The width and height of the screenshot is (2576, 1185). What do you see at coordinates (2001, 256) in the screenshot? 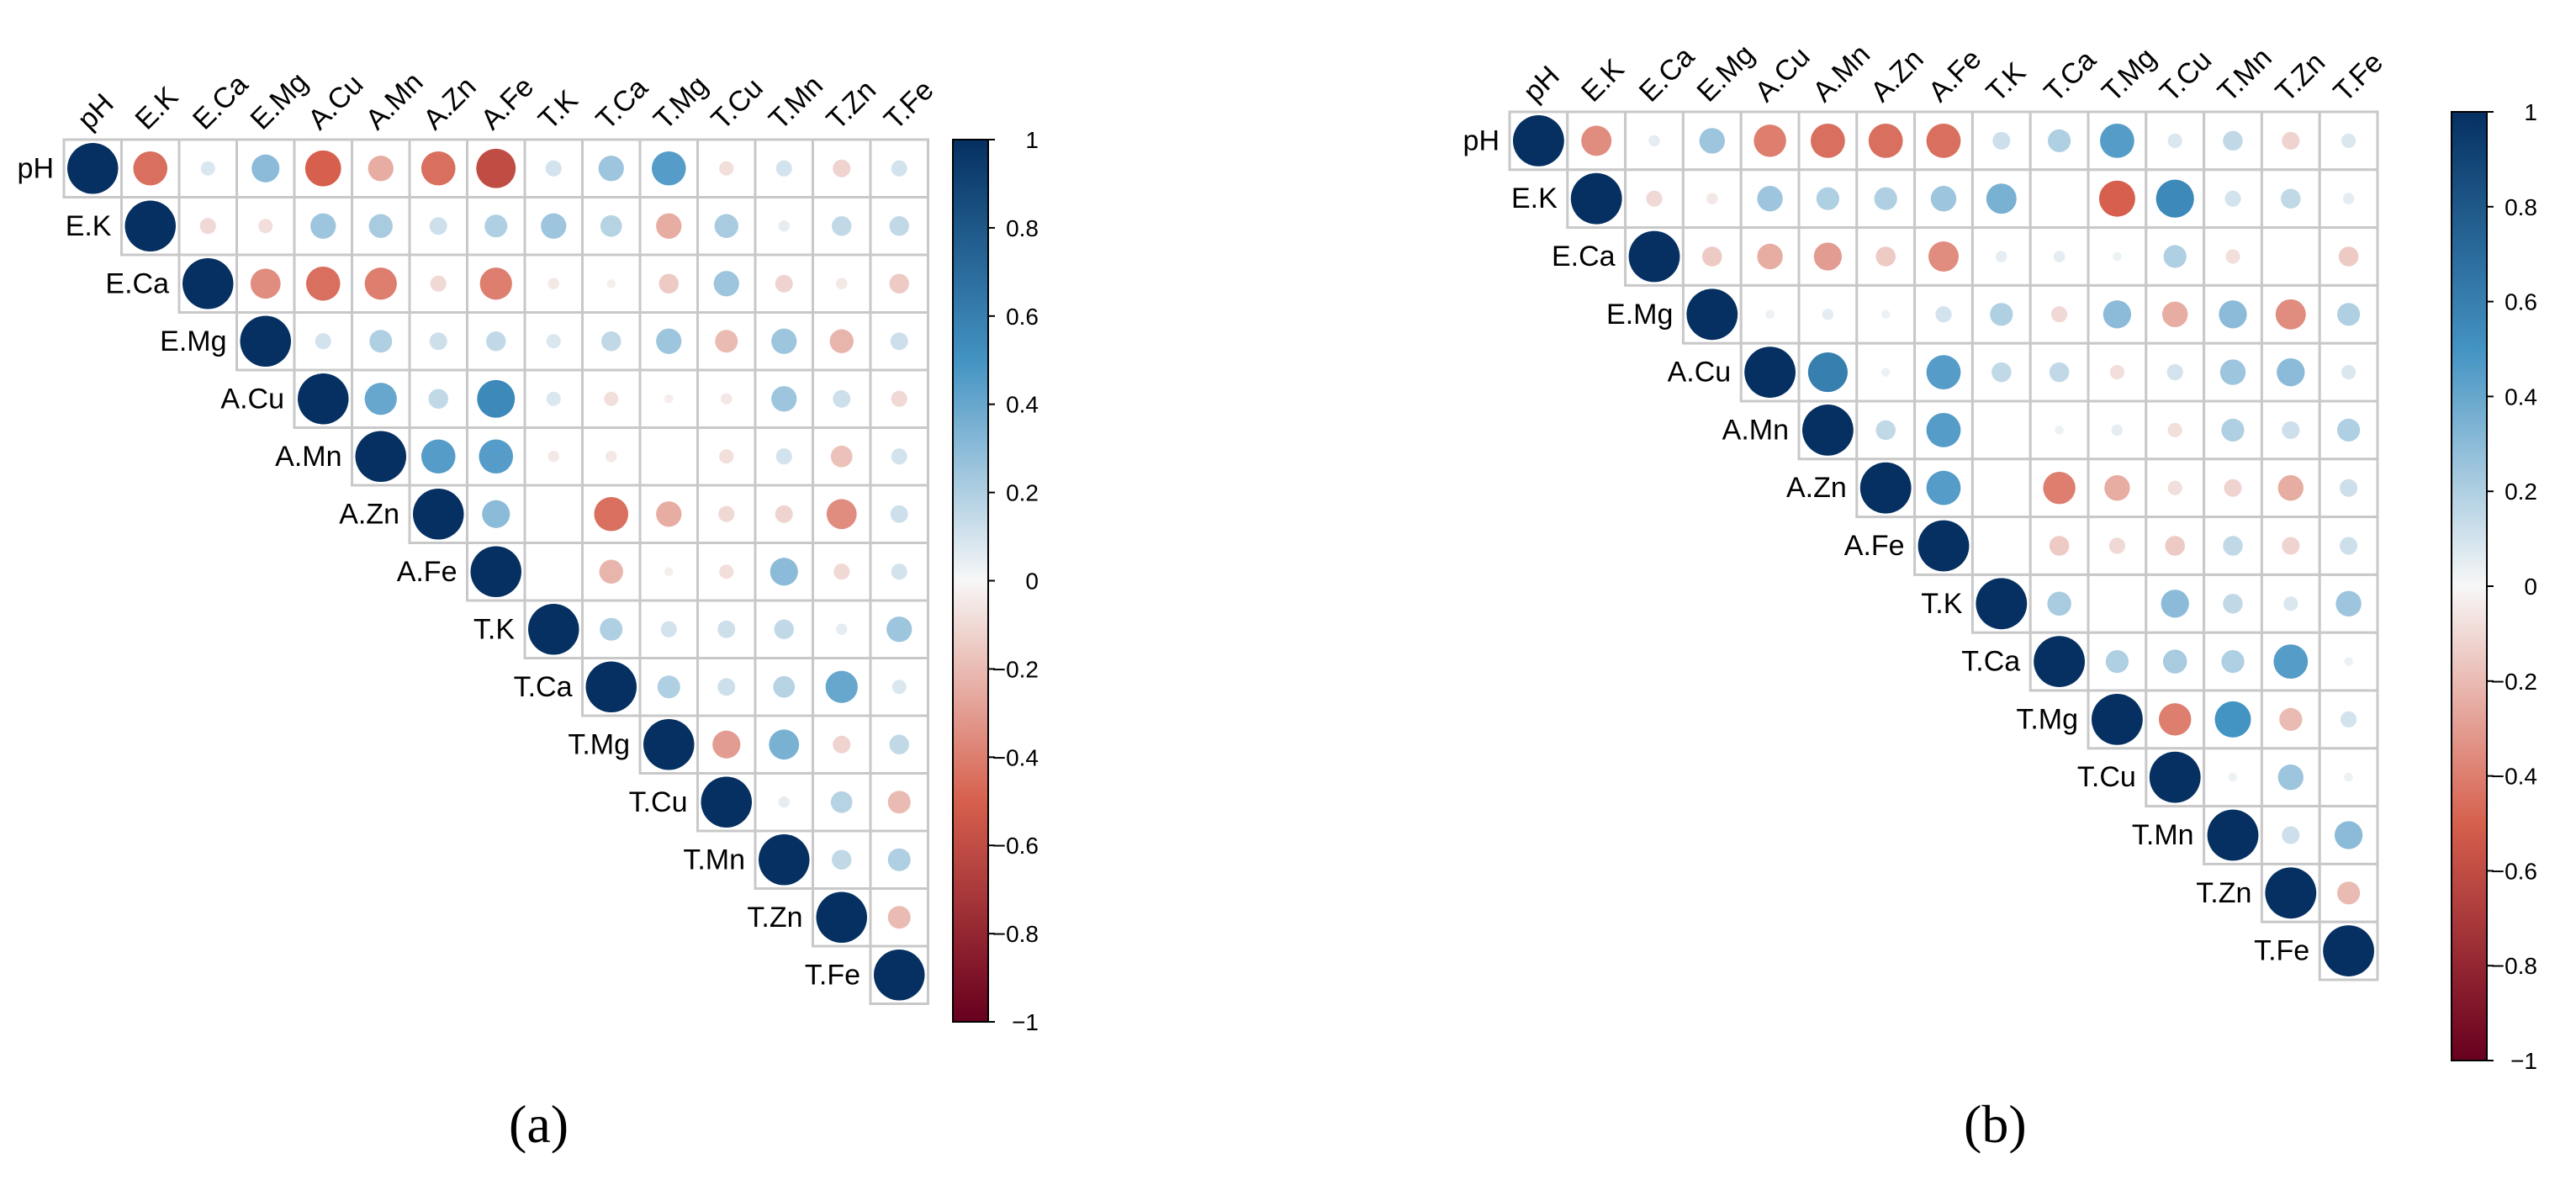
I see `corr-circle-E.Ca-T.K` at bounding box center [2001, 256].